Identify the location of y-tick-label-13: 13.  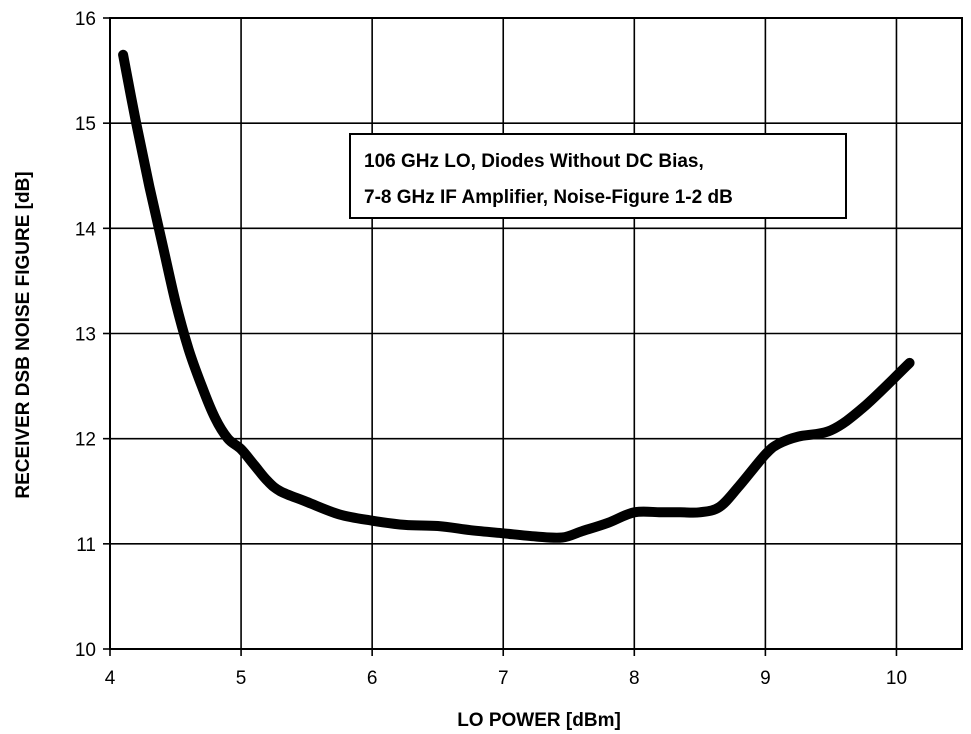
(85, 335).